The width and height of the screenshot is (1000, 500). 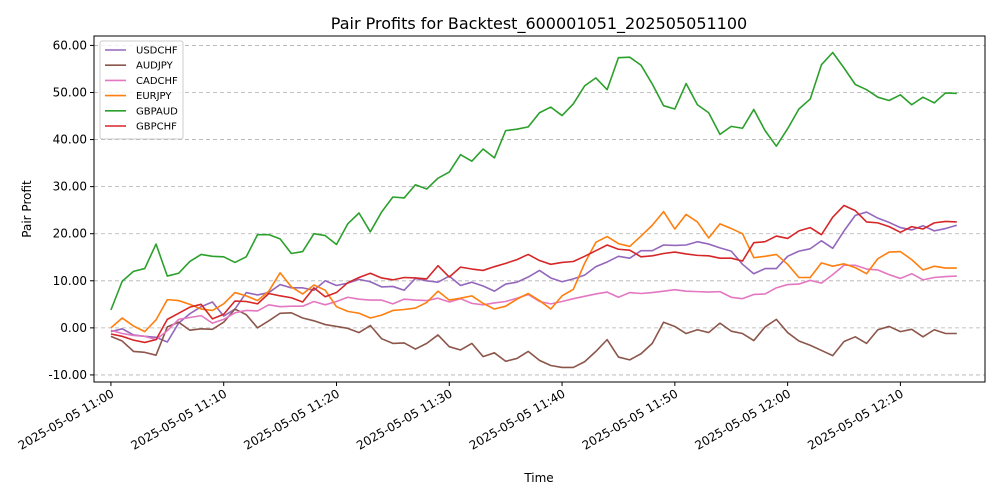 What do you see at coordinates (157, 51) in the screenshot?
I see `legend-label-usdchf: USDCHF` at bounding box center [157, 51].